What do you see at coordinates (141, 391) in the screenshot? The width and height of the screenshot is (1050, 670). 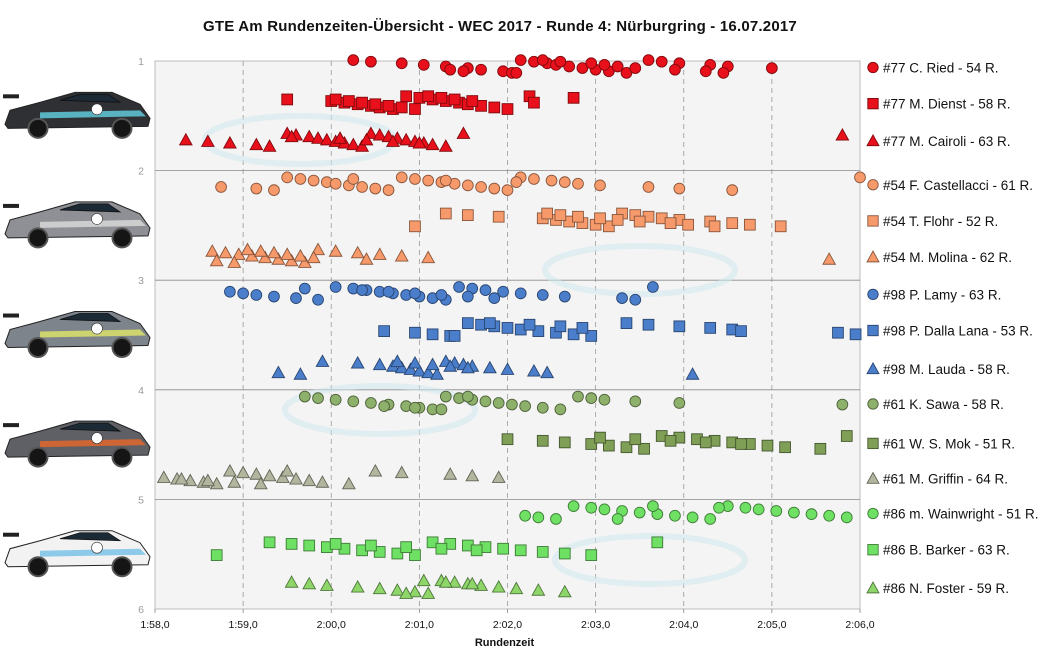 I see `y-tick-label: 4` at bounding box center [141, 391].